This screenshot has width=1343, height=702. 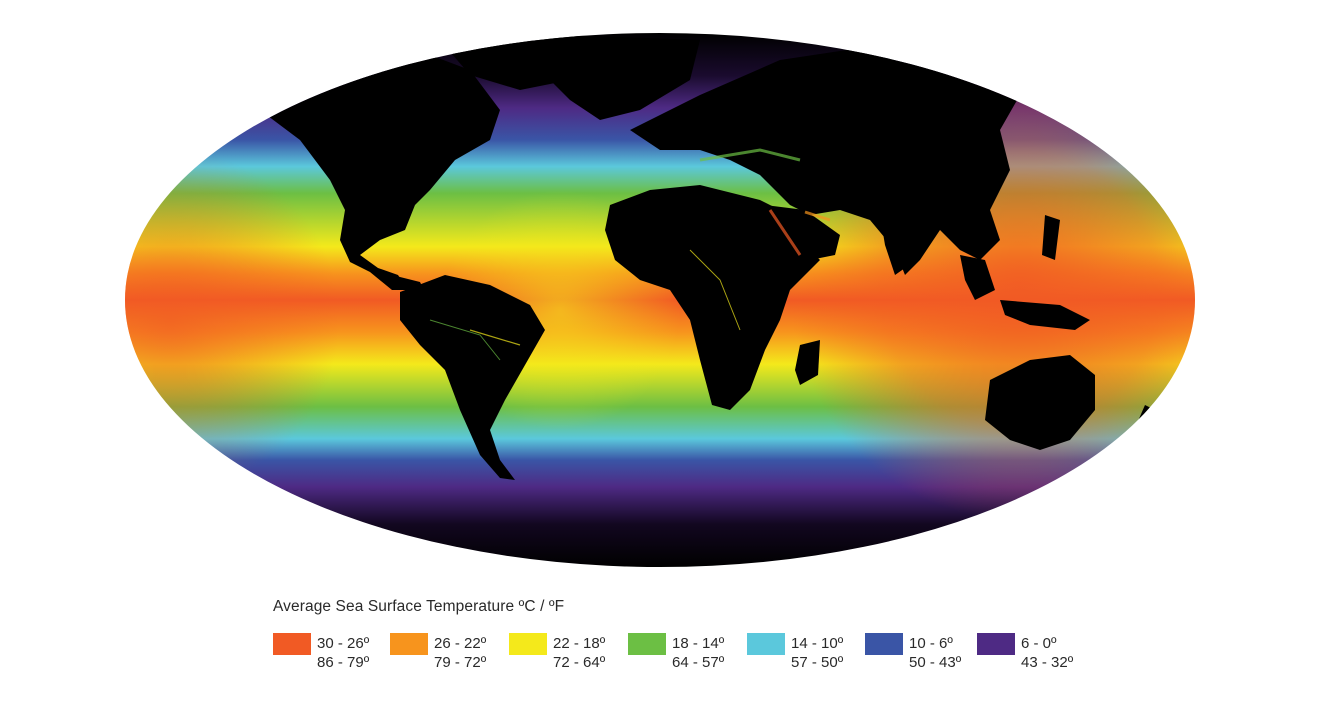 What do you see at coordinates (343, 653) in the screenshot?
I see `legend-label: 30 - 26º 86 - 79º` at bounding box center [343, 653].